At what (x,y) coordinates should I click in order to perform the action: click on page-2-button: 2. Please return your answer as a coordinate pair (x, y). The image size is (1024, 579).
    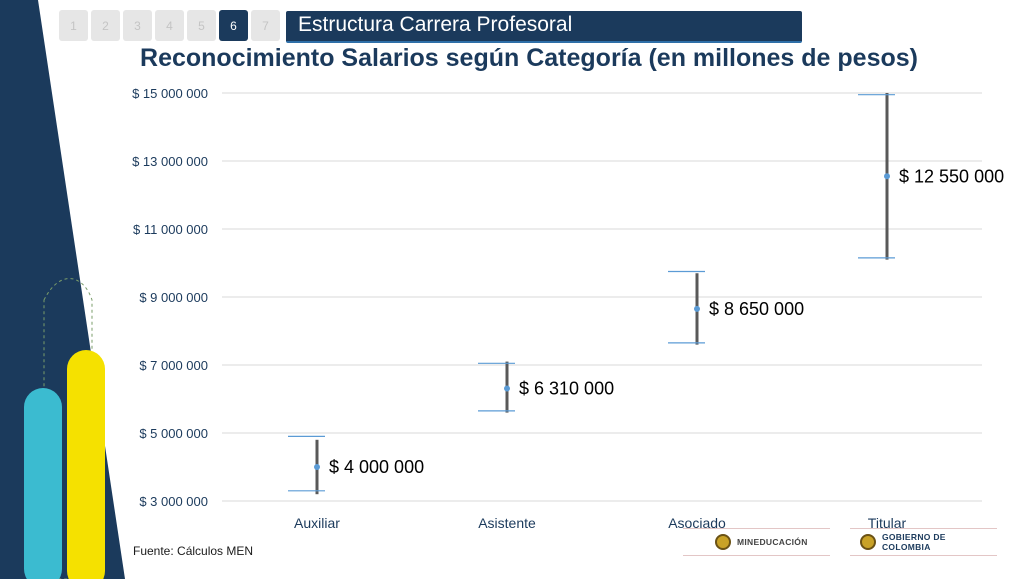
    Looking at the image, I should click on (105, 25).